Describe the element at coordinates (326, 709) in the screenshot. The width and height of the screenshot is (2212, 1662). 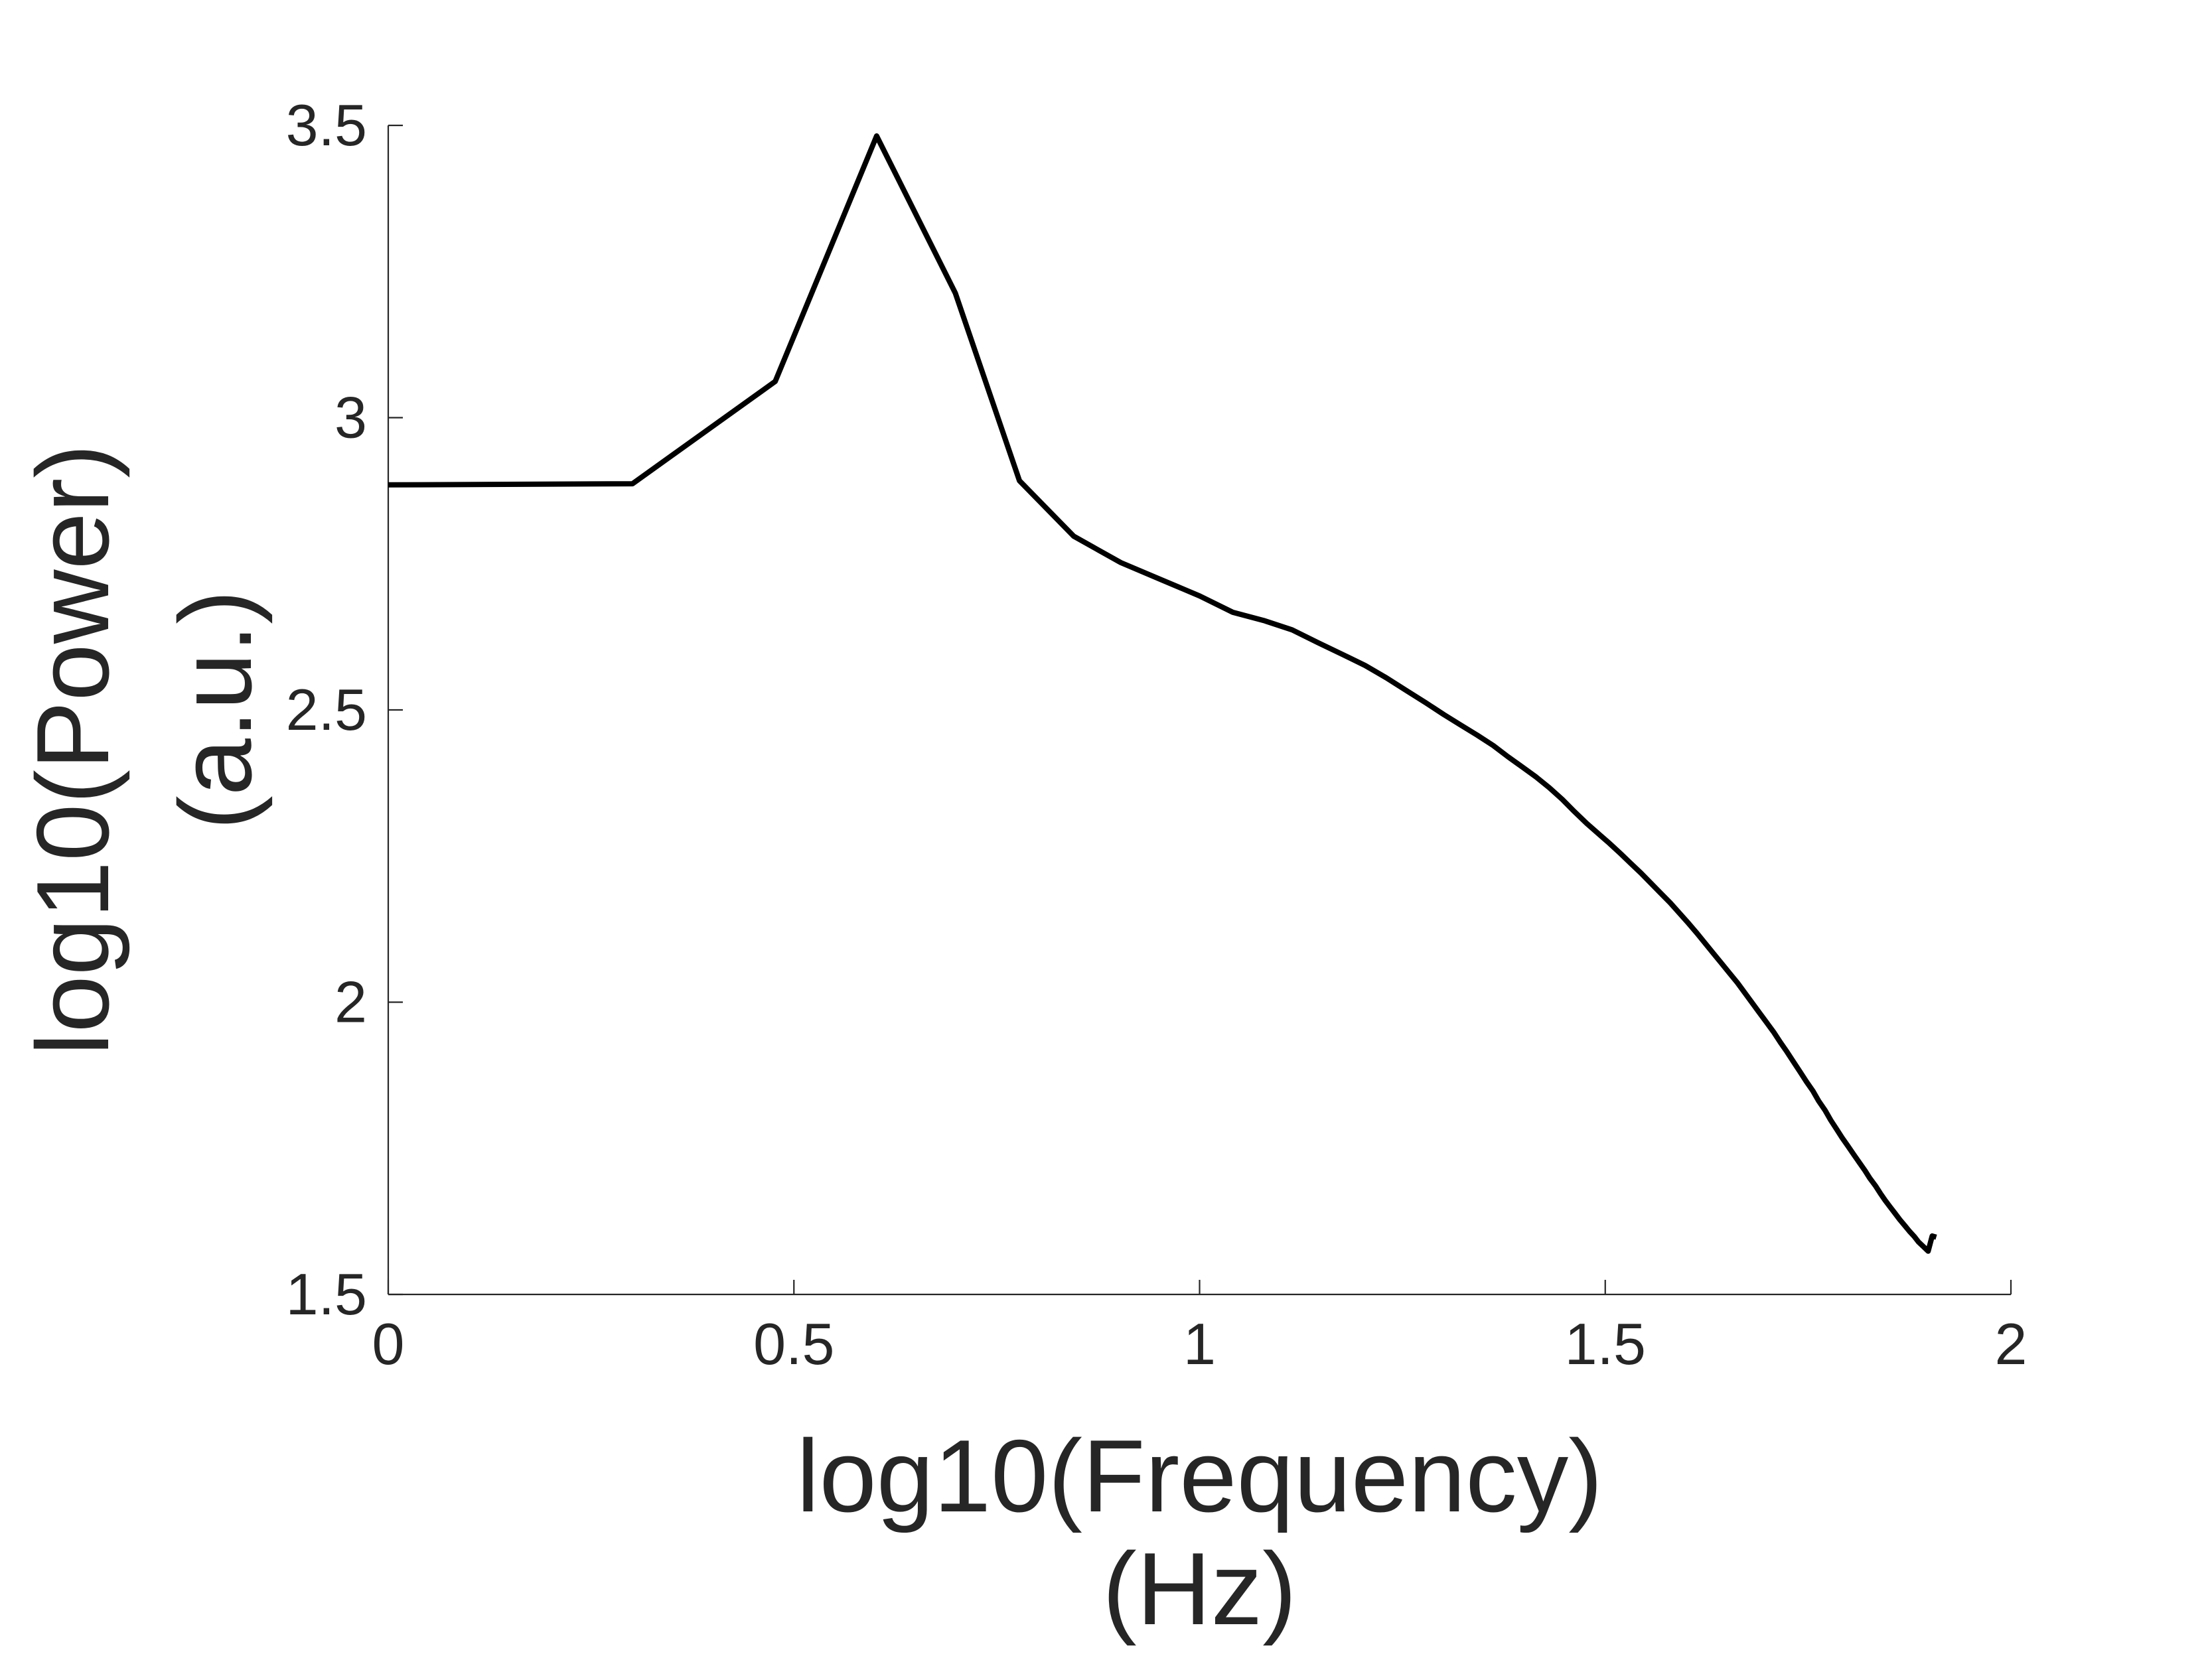
I see `y-tick-label: 2.5` at that location.